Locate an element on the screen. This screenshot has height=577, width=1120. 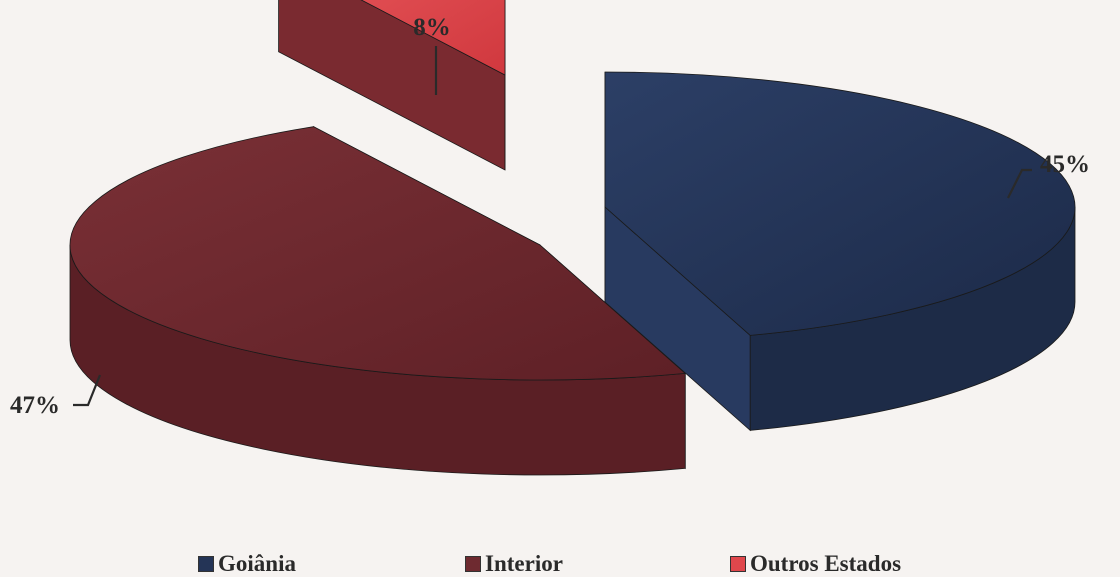
slice-top is located at coordinates (433, 38).